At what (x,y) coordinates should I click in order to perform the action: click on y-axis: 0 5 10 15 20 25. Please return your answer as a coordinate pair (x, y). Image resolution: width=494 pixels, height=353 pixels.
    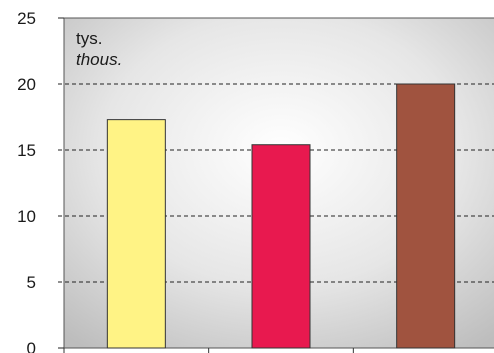
    Looking at the image, I should click on (40, 181).